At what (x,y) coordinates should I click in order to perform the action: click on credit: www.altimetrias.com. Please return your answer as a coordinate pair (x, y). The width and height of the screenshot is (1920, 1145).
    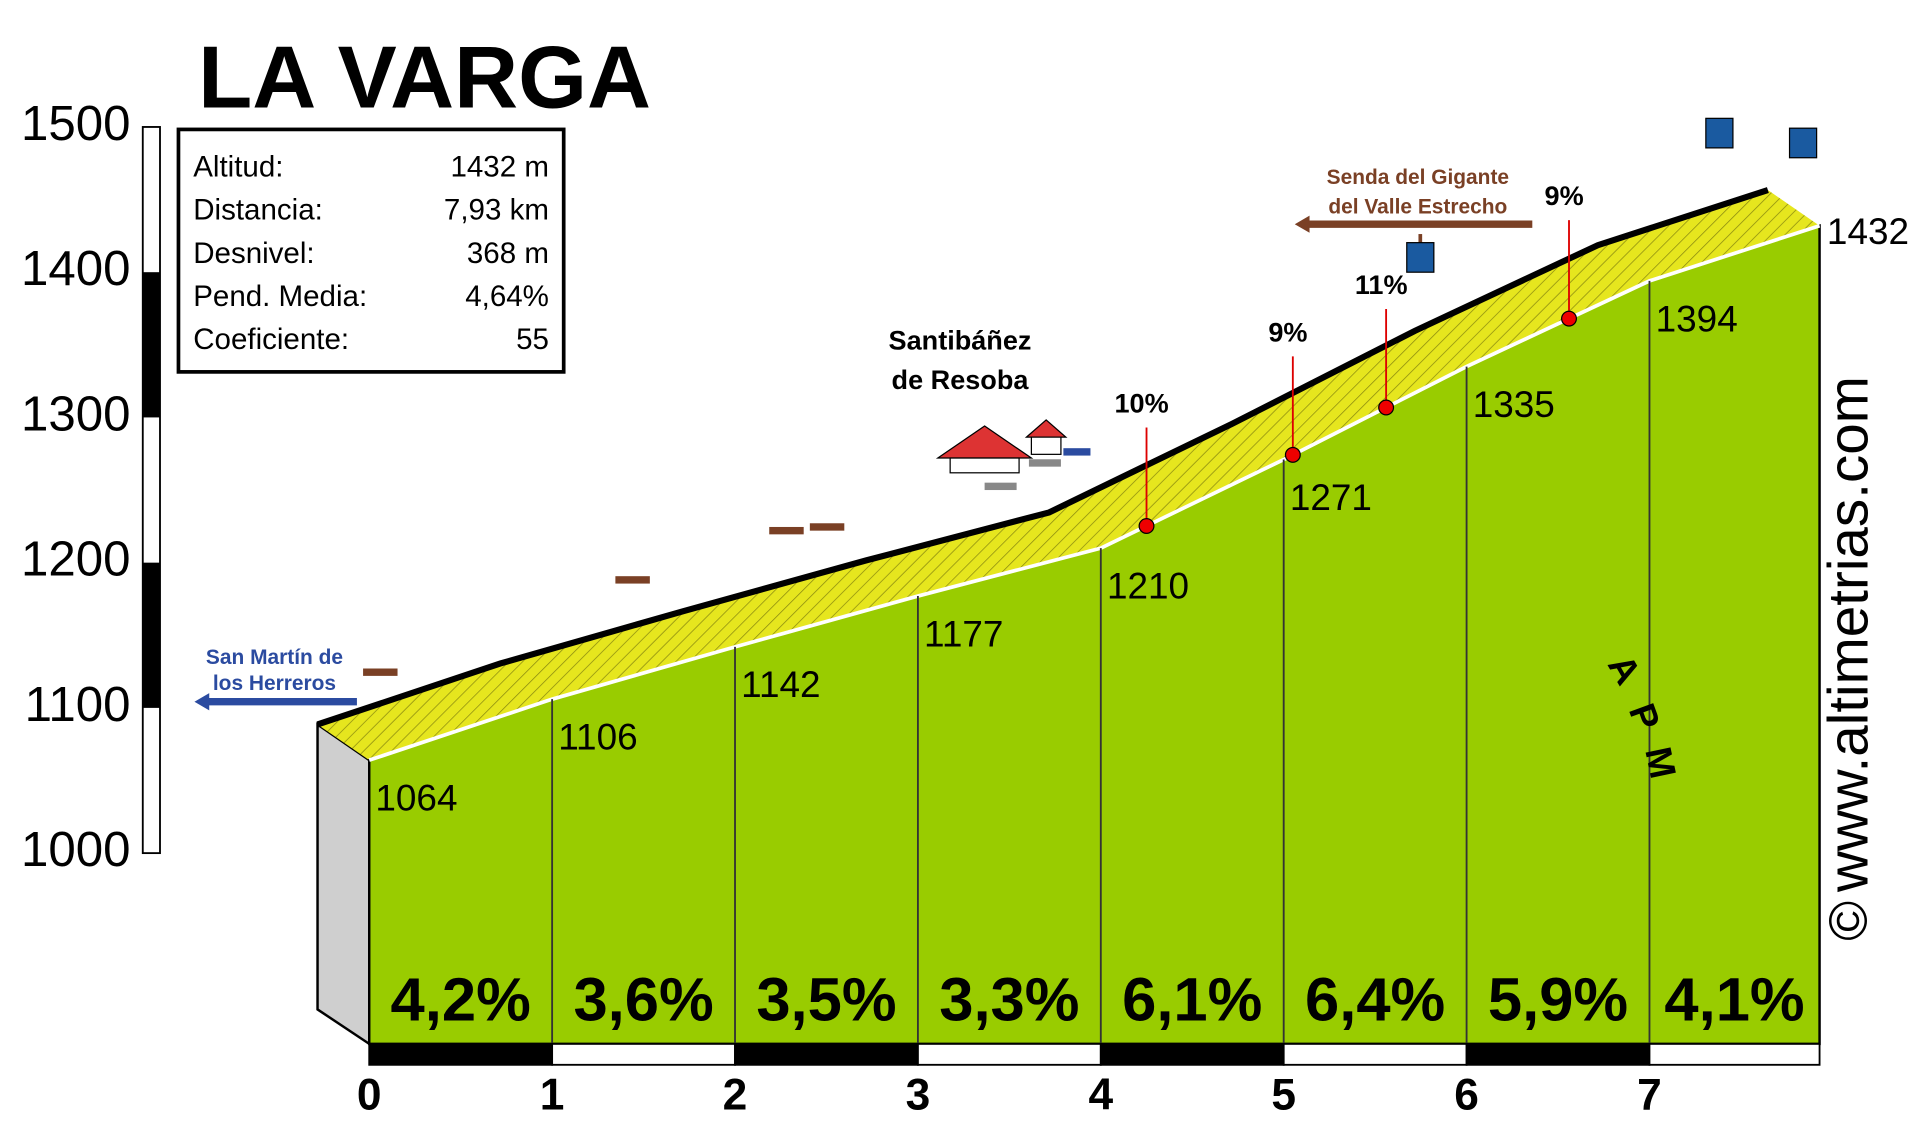
    Looking at the image, I should click on (1847, 634).